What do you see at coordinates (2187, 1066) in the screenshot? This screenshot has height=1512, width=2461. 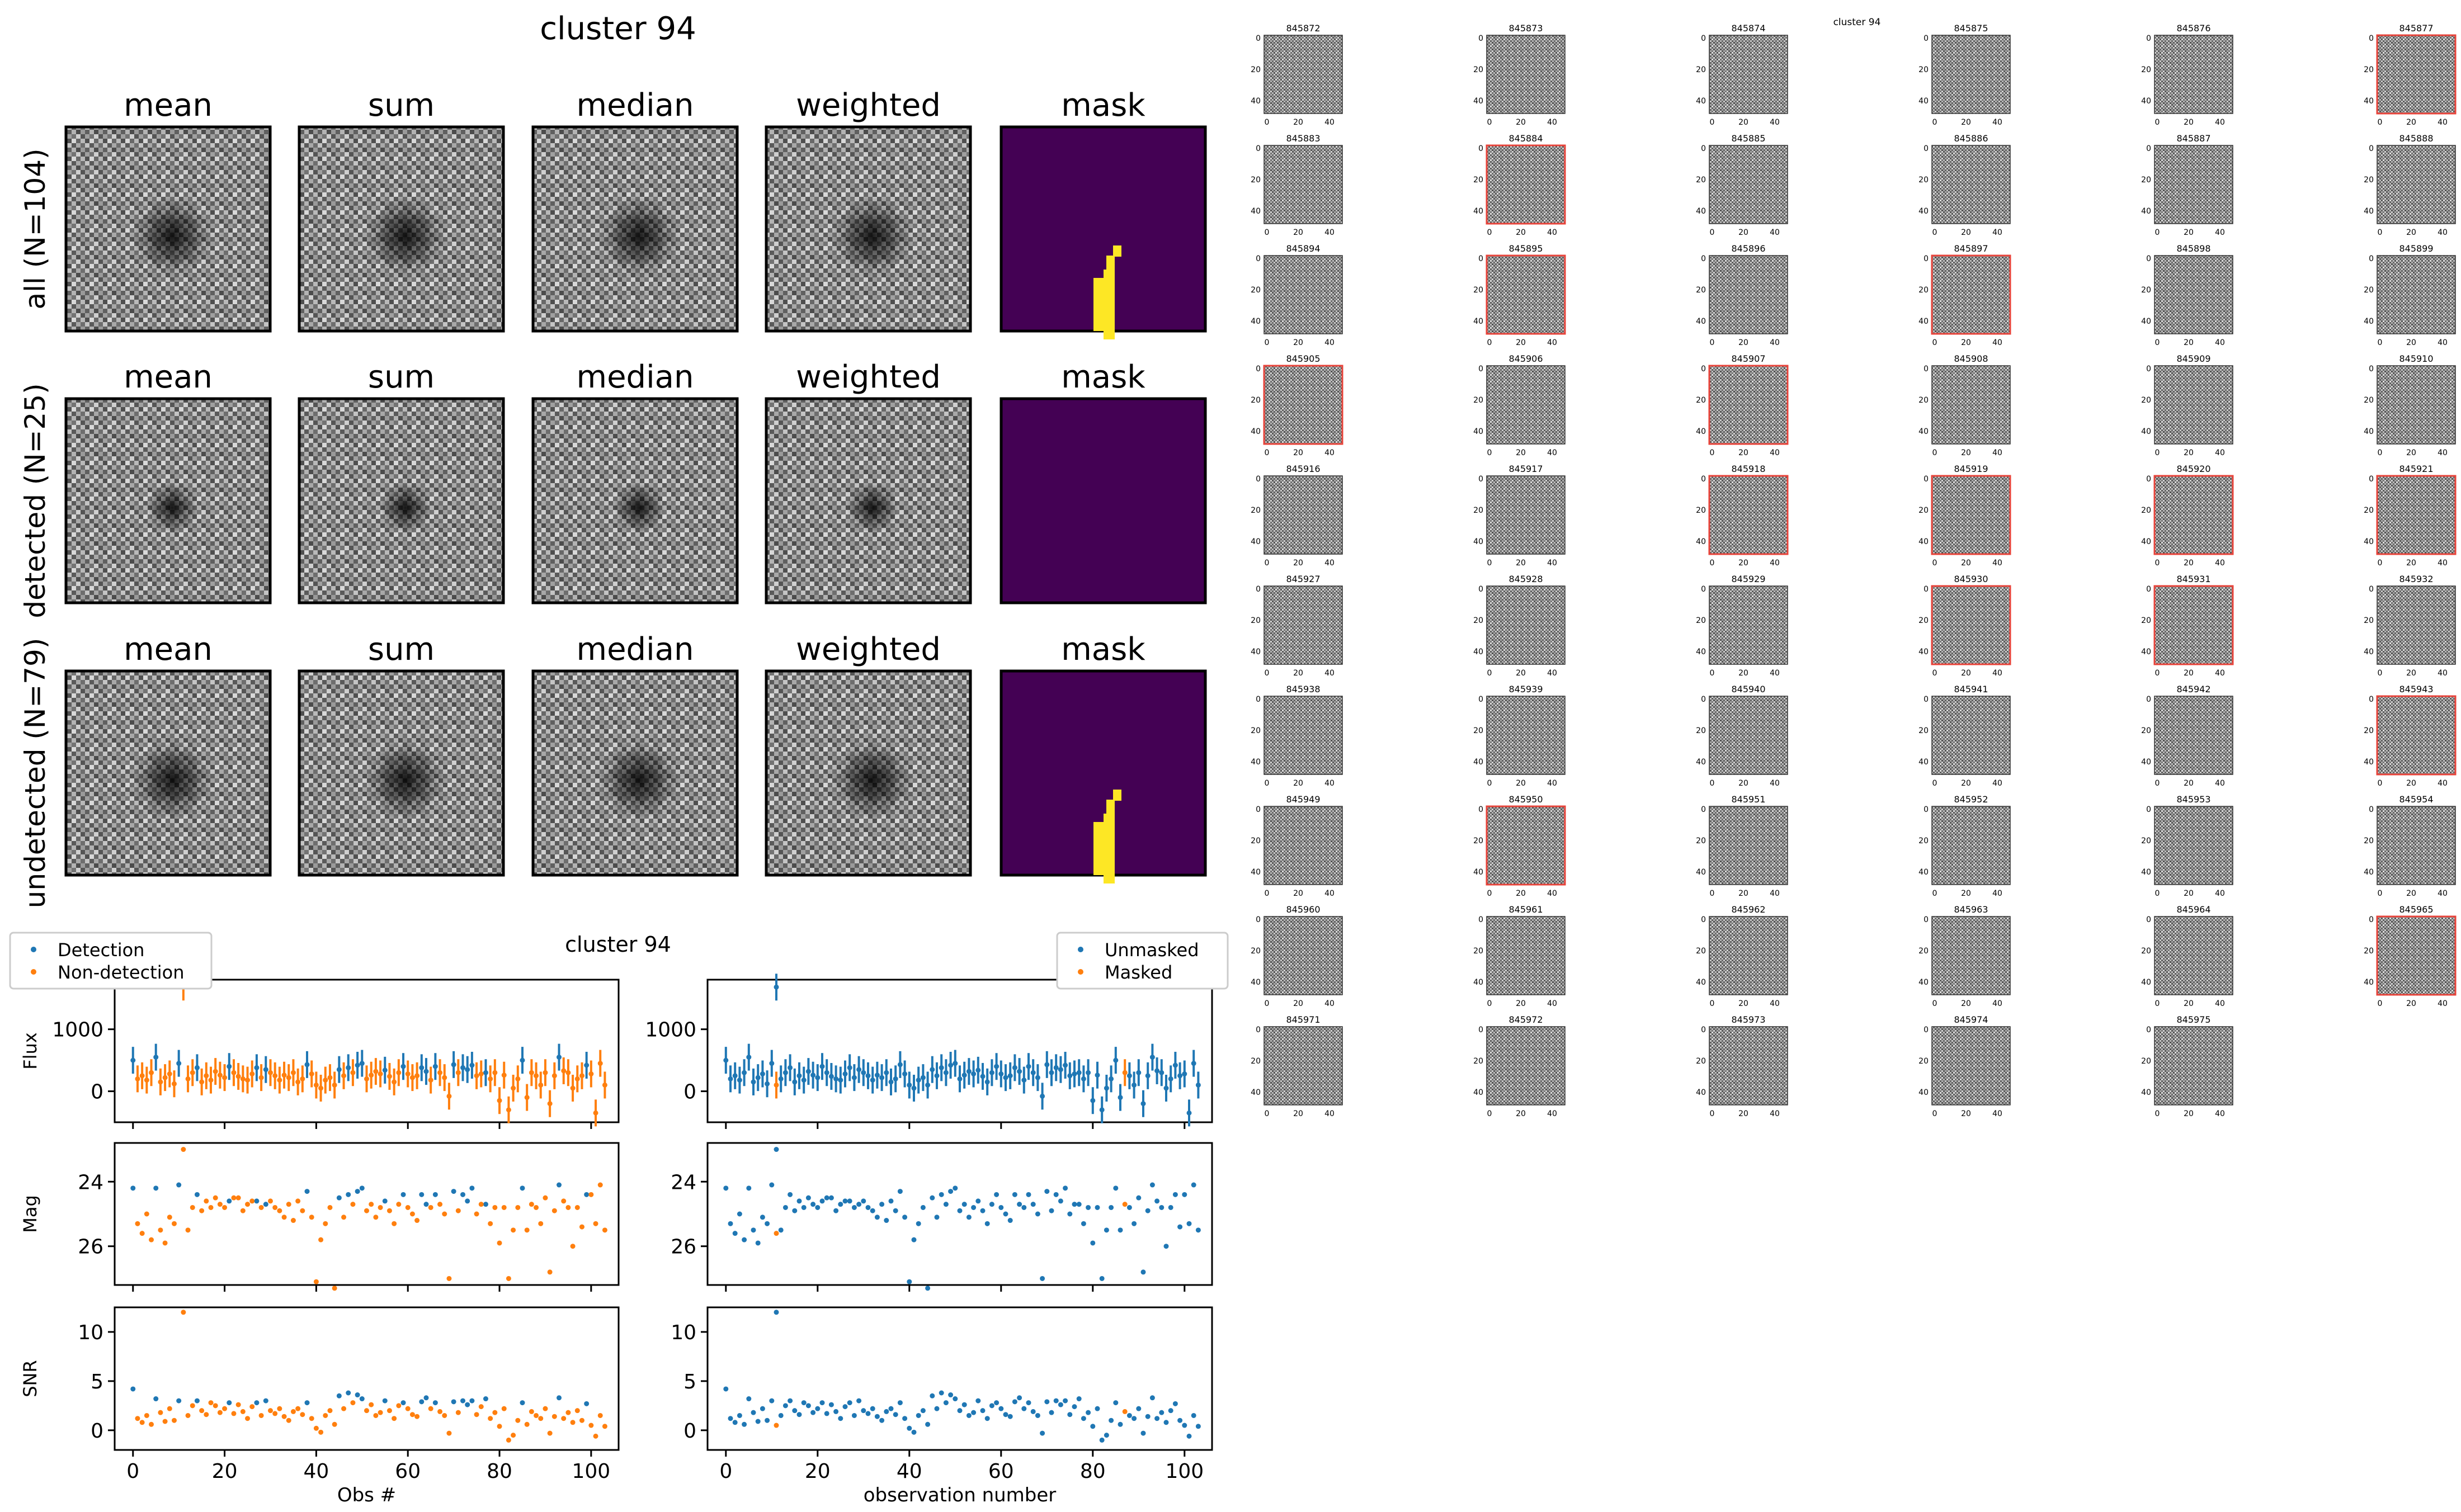 I see `thumbnail: 845975 0 20 40 0 20 40` at bounding box center [2187, 1066].